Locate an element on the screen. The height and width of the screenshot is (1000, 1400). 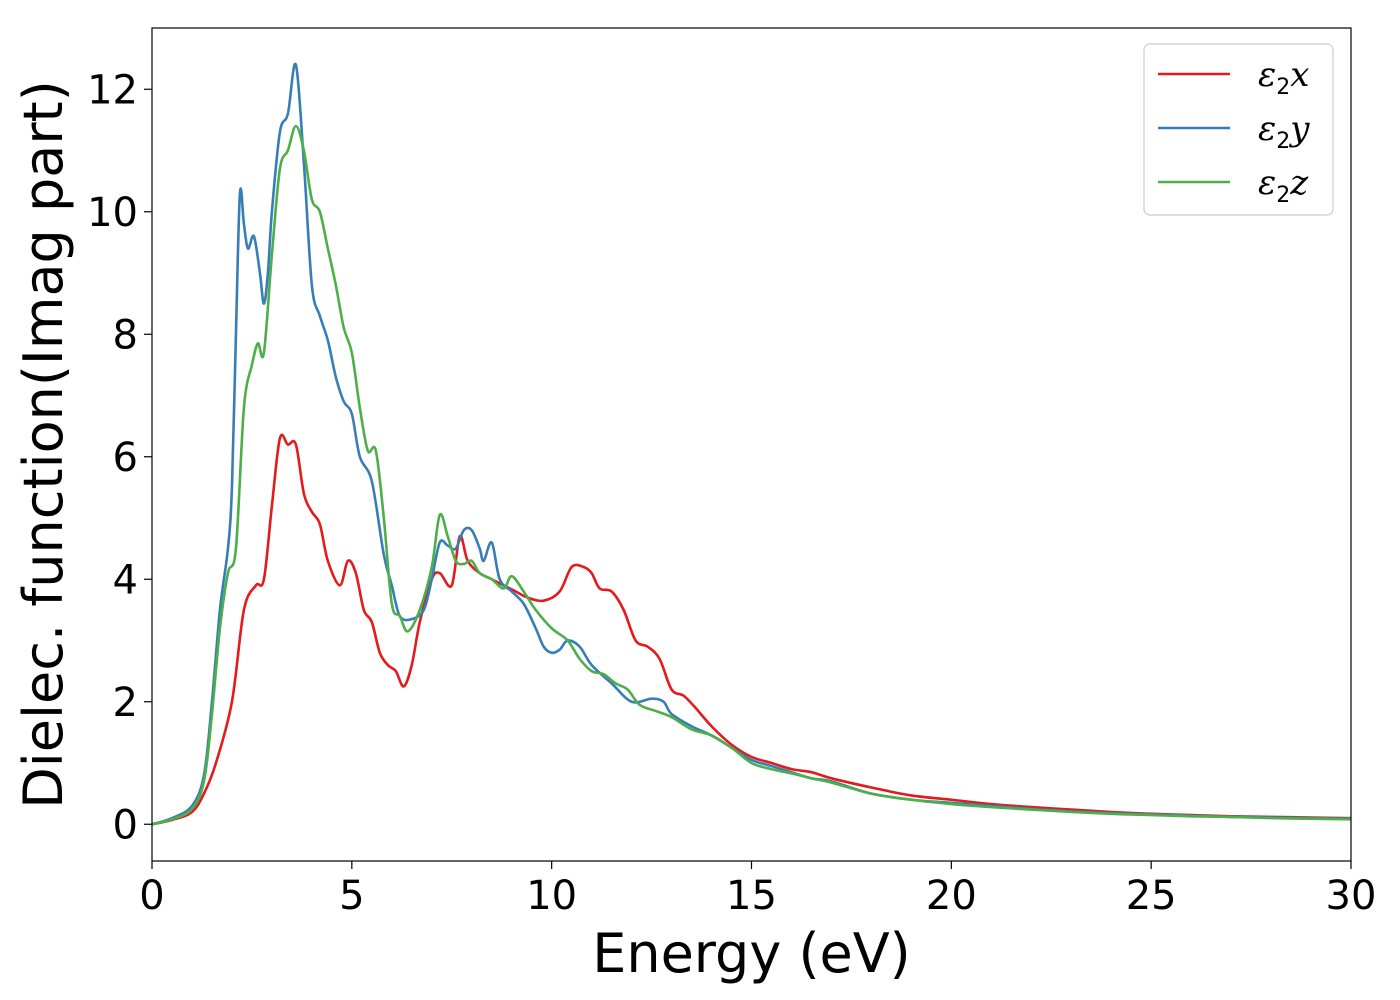
y-tick-label: 8 is located at coordinates (125, 335).